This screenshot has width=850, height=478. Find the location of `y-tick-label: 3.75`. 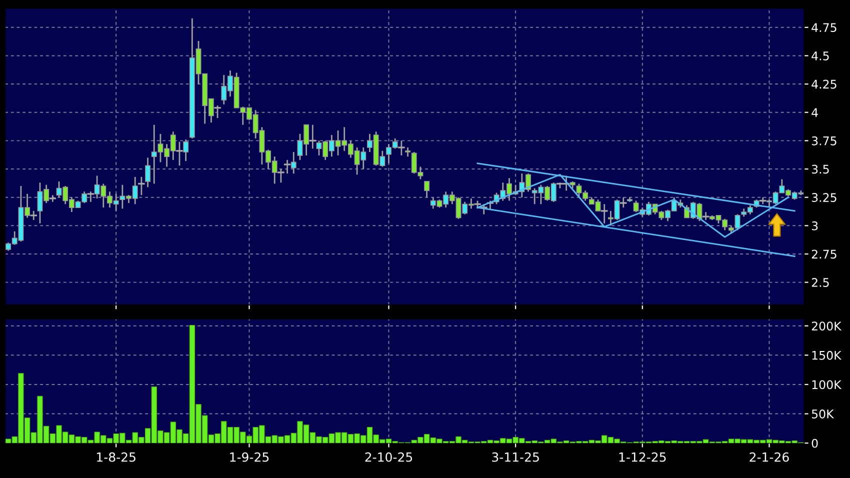

y-tick-label: 3.75 is located at coordinates (824, 141).